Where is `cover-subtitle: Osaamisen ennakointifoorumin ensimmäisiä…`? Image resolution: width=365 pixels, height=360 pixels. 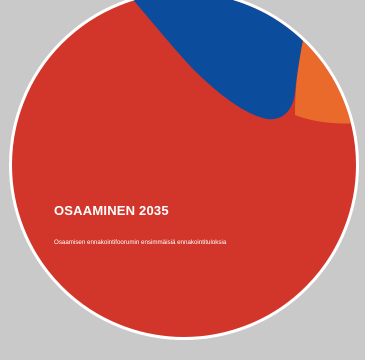 cover-subtitle: Osaamisen ennakointifoorumin ensimmäisiä… is located at coordinates (140, 242).